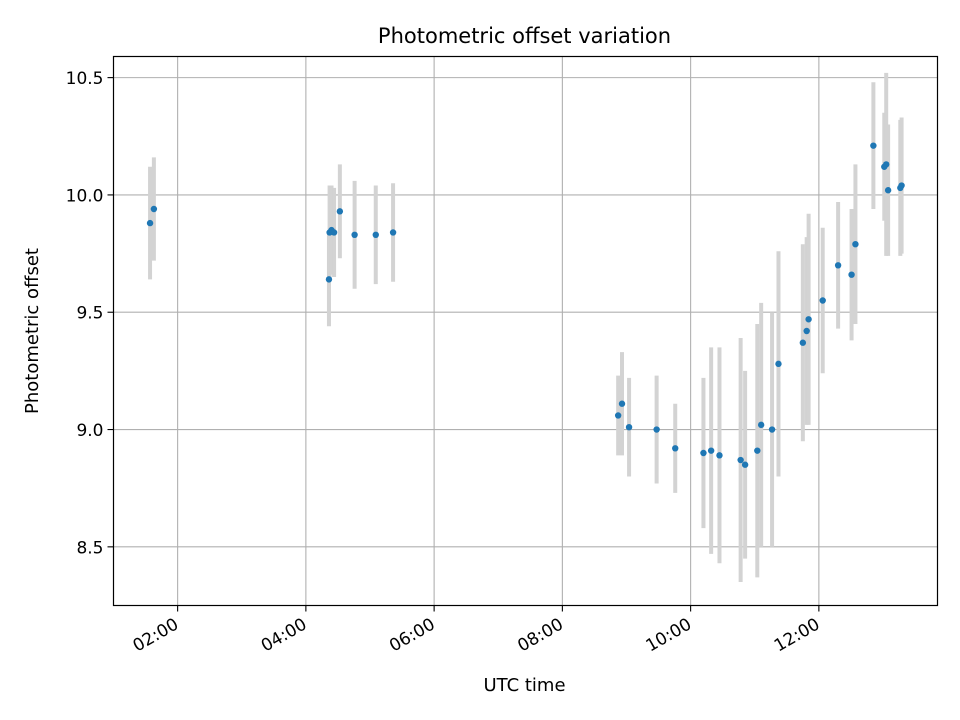 The height and width of the screenshot is (720, 960). I want to click on y-axis: 8.5 9.0 9.5 10.0 10.5, so click(90, 313).